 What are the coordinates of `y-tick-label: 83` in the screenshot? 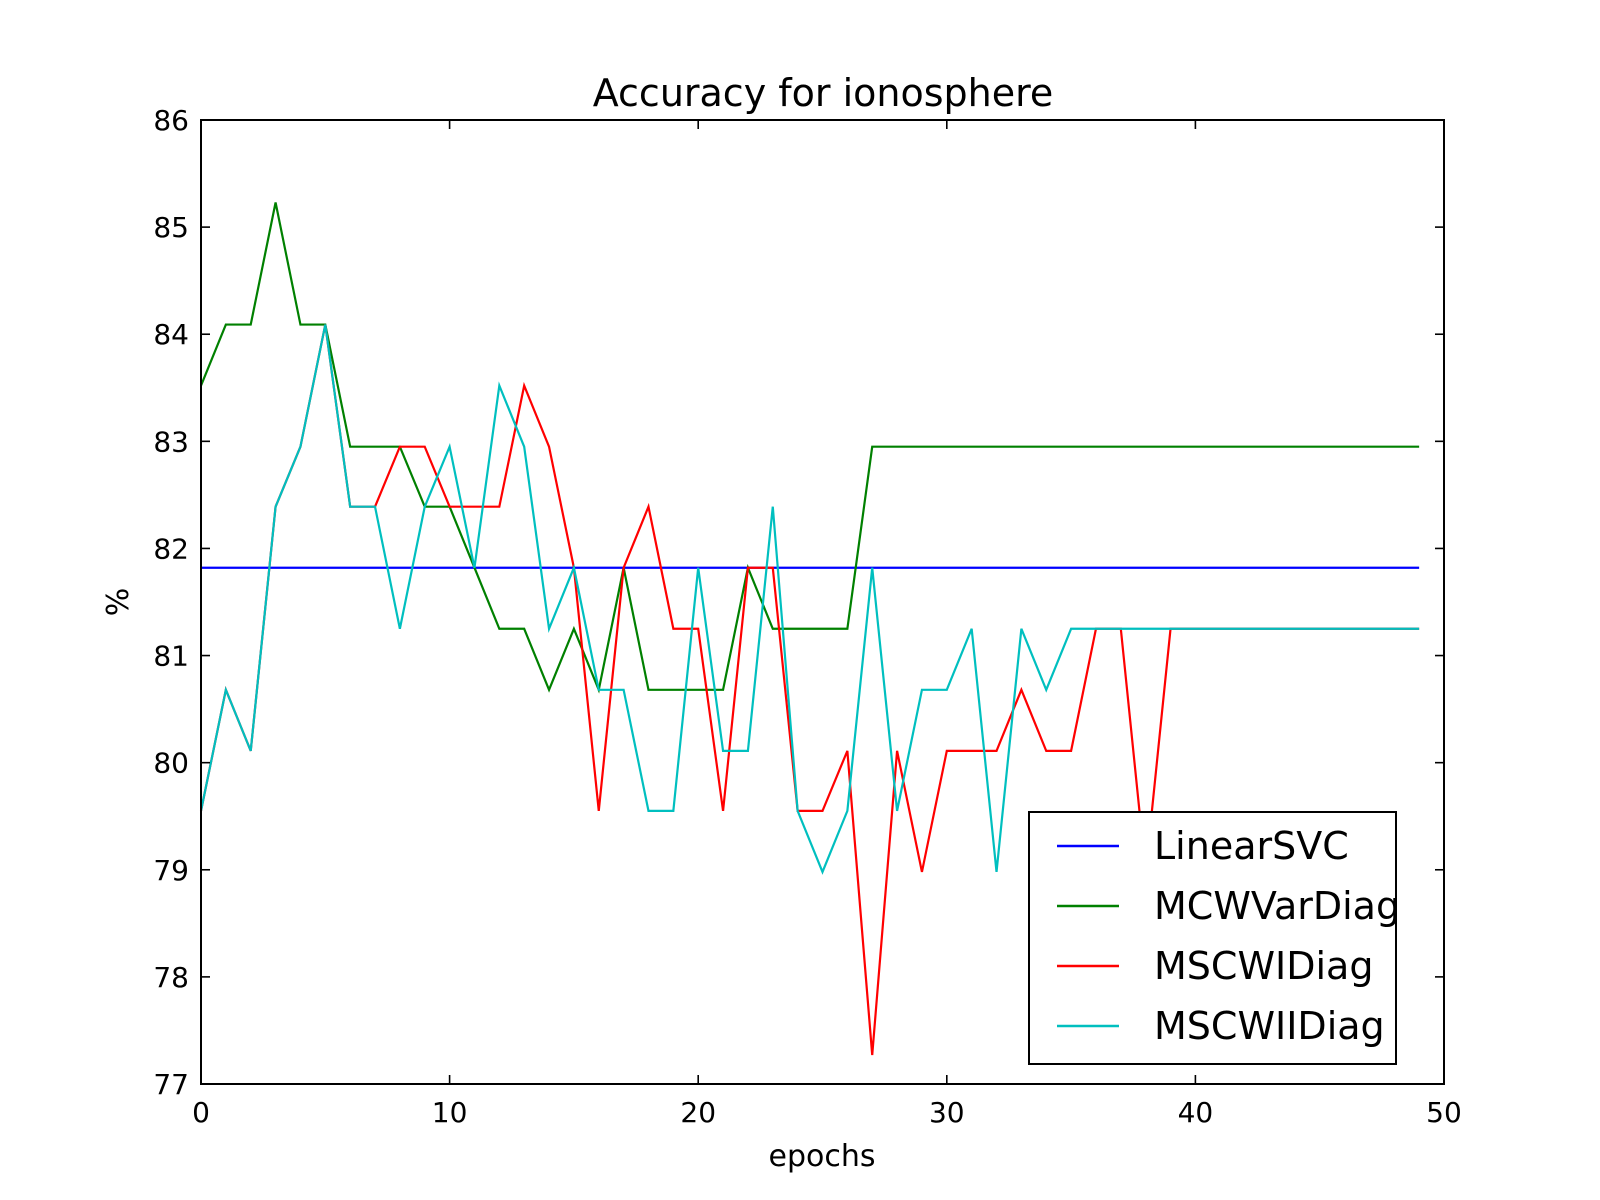 It's located at (171, 441).